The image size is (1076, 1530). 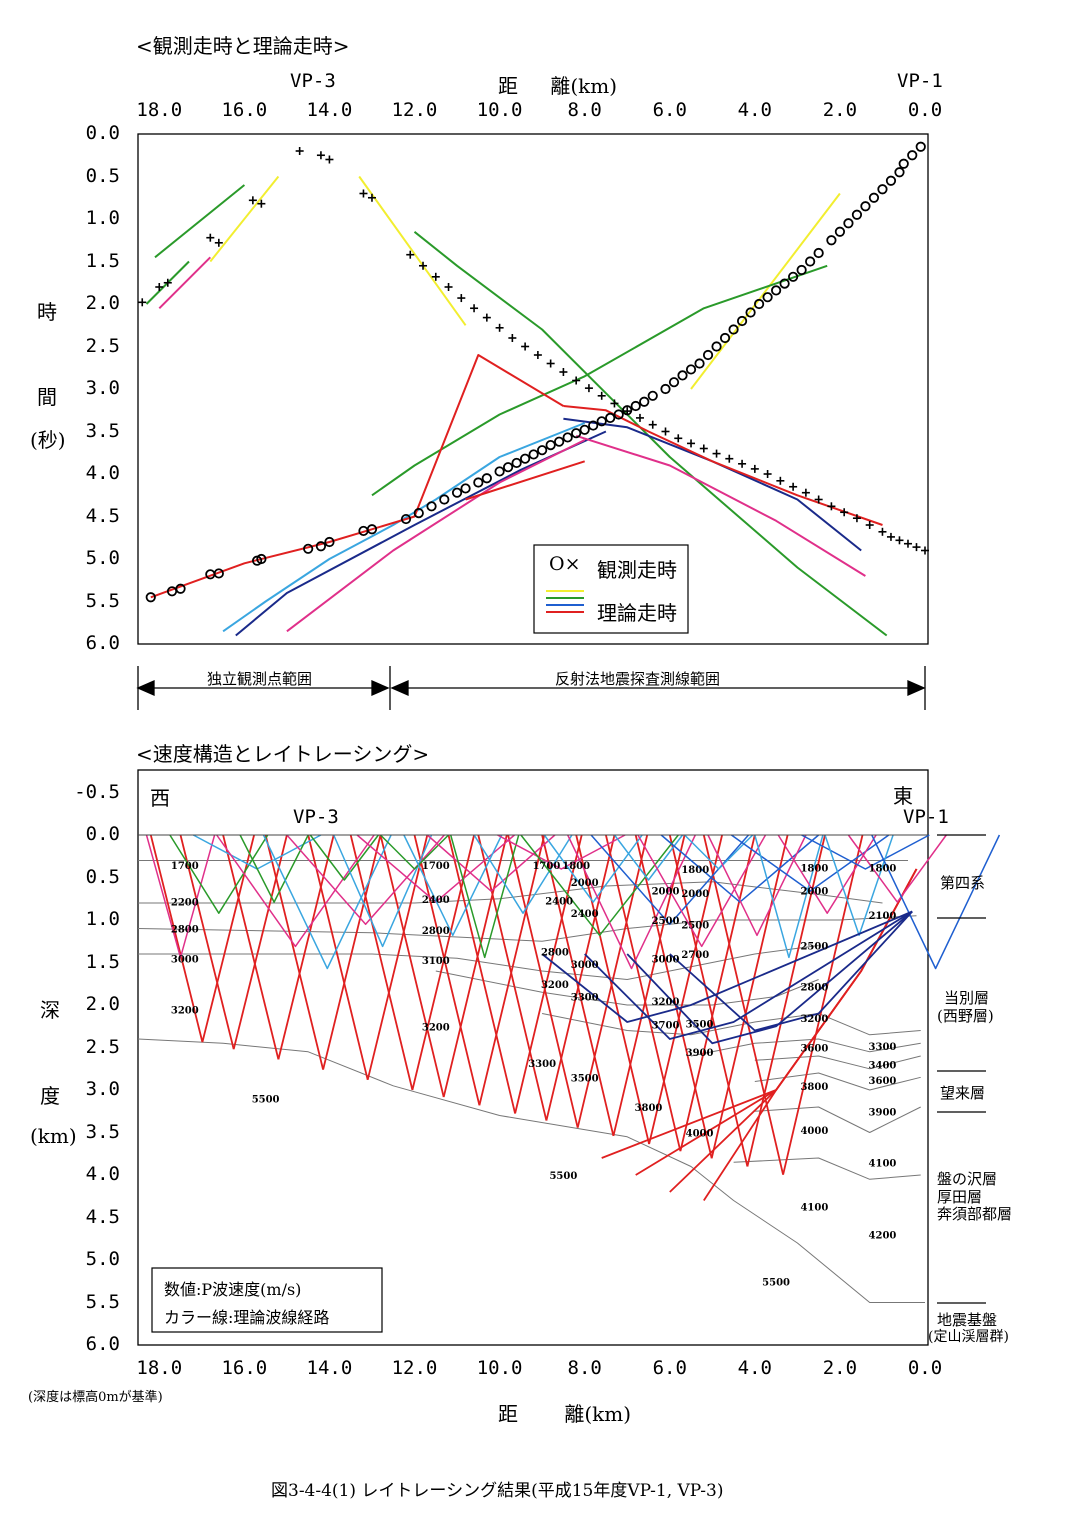 What do you see at coordinates (102, 1174) in the screenshot?
I see `bottom-y-tick-label: 4.0` at bounding box center [102, 1174].